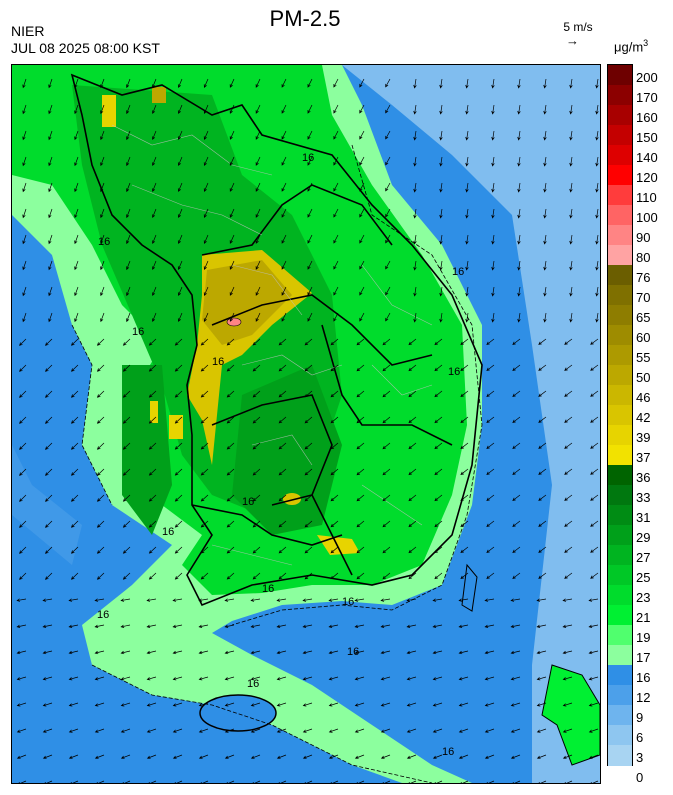 The image size is (673, 795). Describe the element at coordinates (47, 505) in the screenshot. I see `western-sea-region` at that location.